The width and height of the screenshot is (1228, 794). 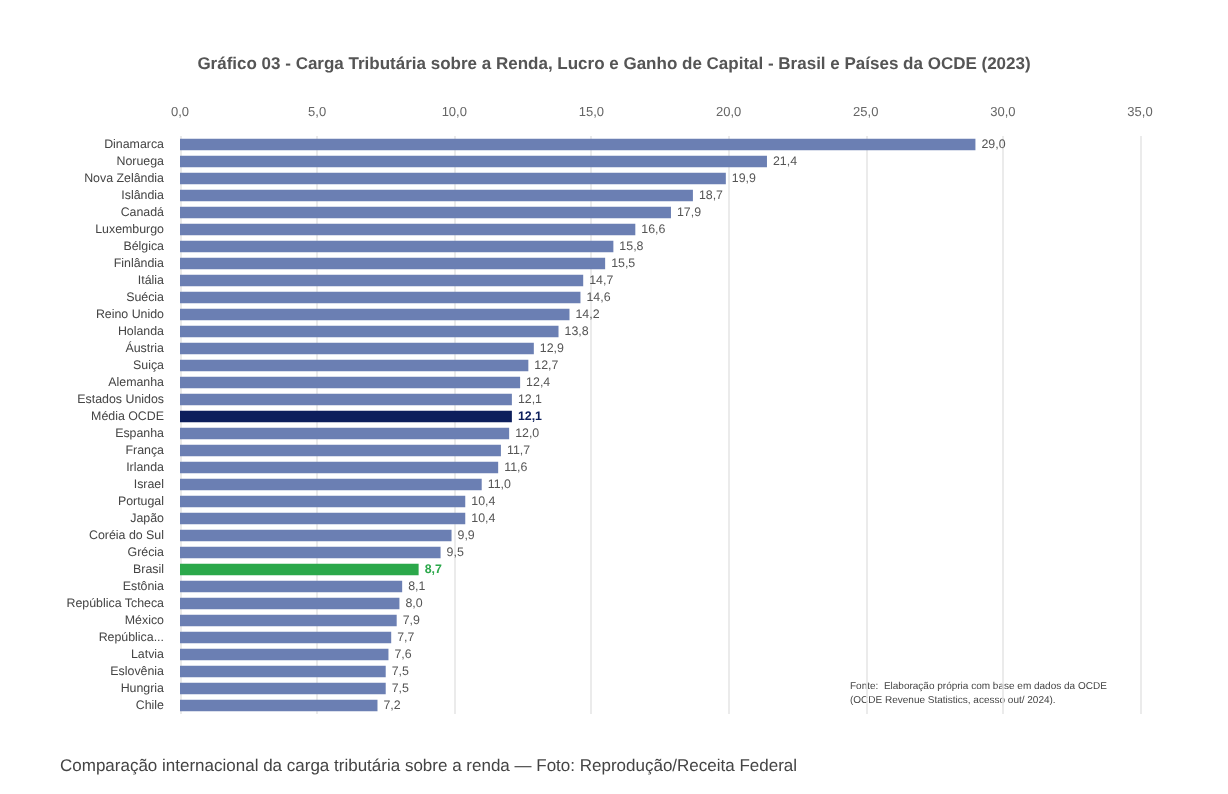 What do you see at coordinates (429, 765) in the screenshot?
I see `text: Comparação internacional da carga tributária sobre a renda — Foto: Reprodução/Receita Federal` at bounding box center [429, 765].